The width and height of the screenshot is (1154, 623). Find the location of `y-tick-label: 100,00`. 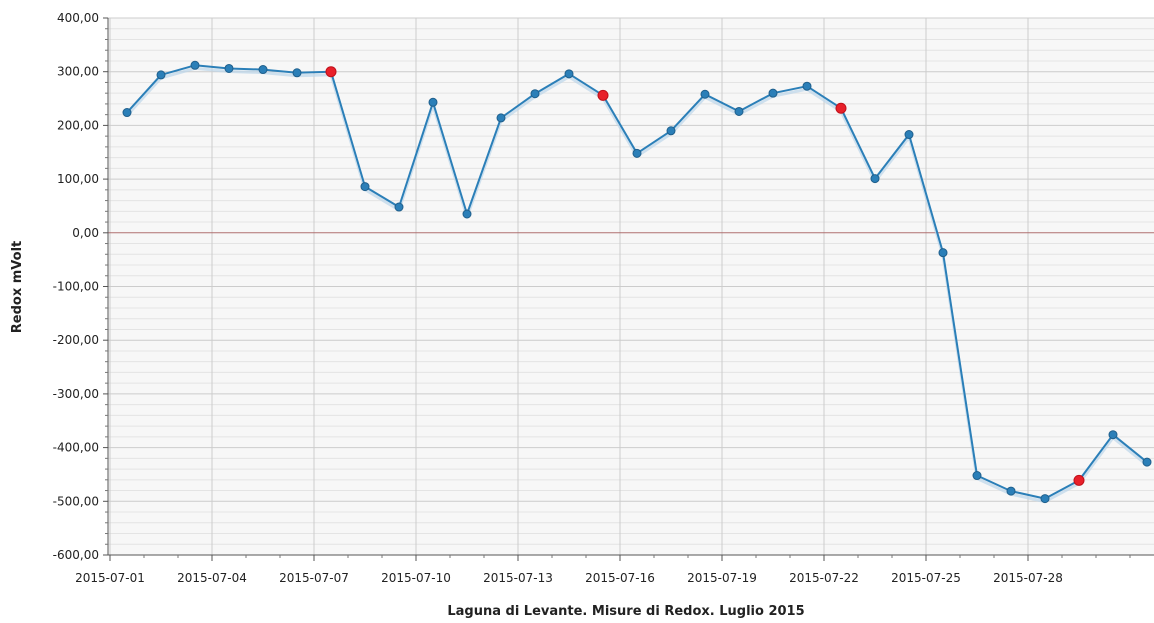

y-tick-label: 100,00 is located at coordinates (78, 179).